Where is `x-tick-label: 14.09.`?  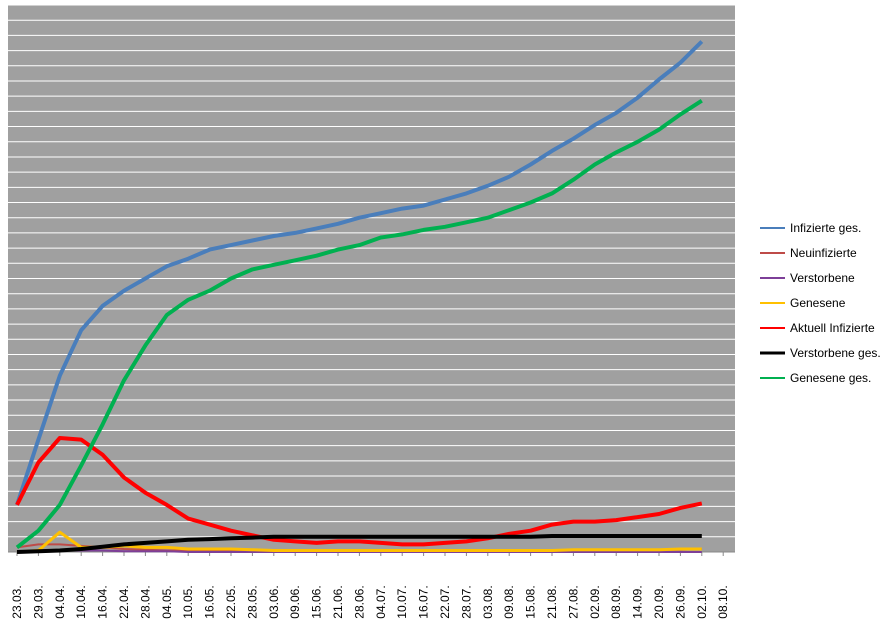
x-tick-label: 14.09. is located at coordinates (638, 601).